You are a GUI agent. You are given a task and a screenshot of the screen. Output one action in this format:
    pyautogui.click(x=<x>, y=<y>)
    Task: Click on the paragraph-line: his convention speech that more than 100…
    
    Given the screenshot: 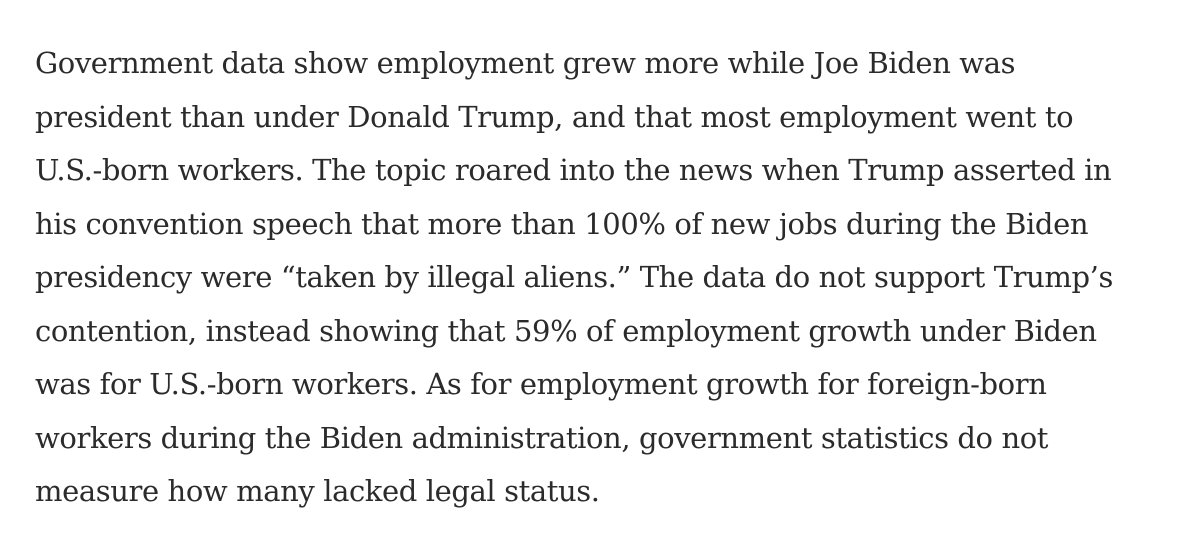 What is the action you would take?
    pyautogui.click(x=562, y=223)
    